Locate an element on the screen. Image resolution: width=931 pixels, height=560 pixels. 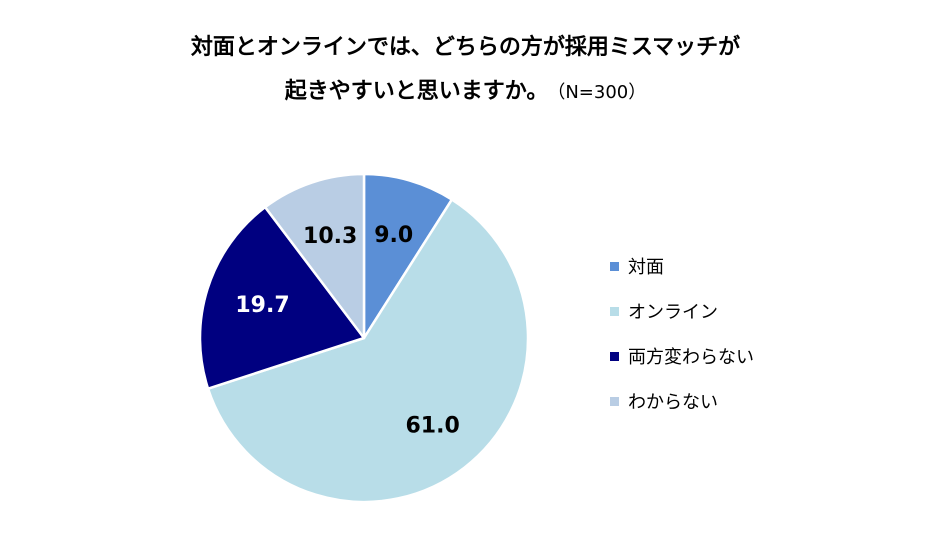
legend-label-1: オンライン is located at coordinates (673, 312).